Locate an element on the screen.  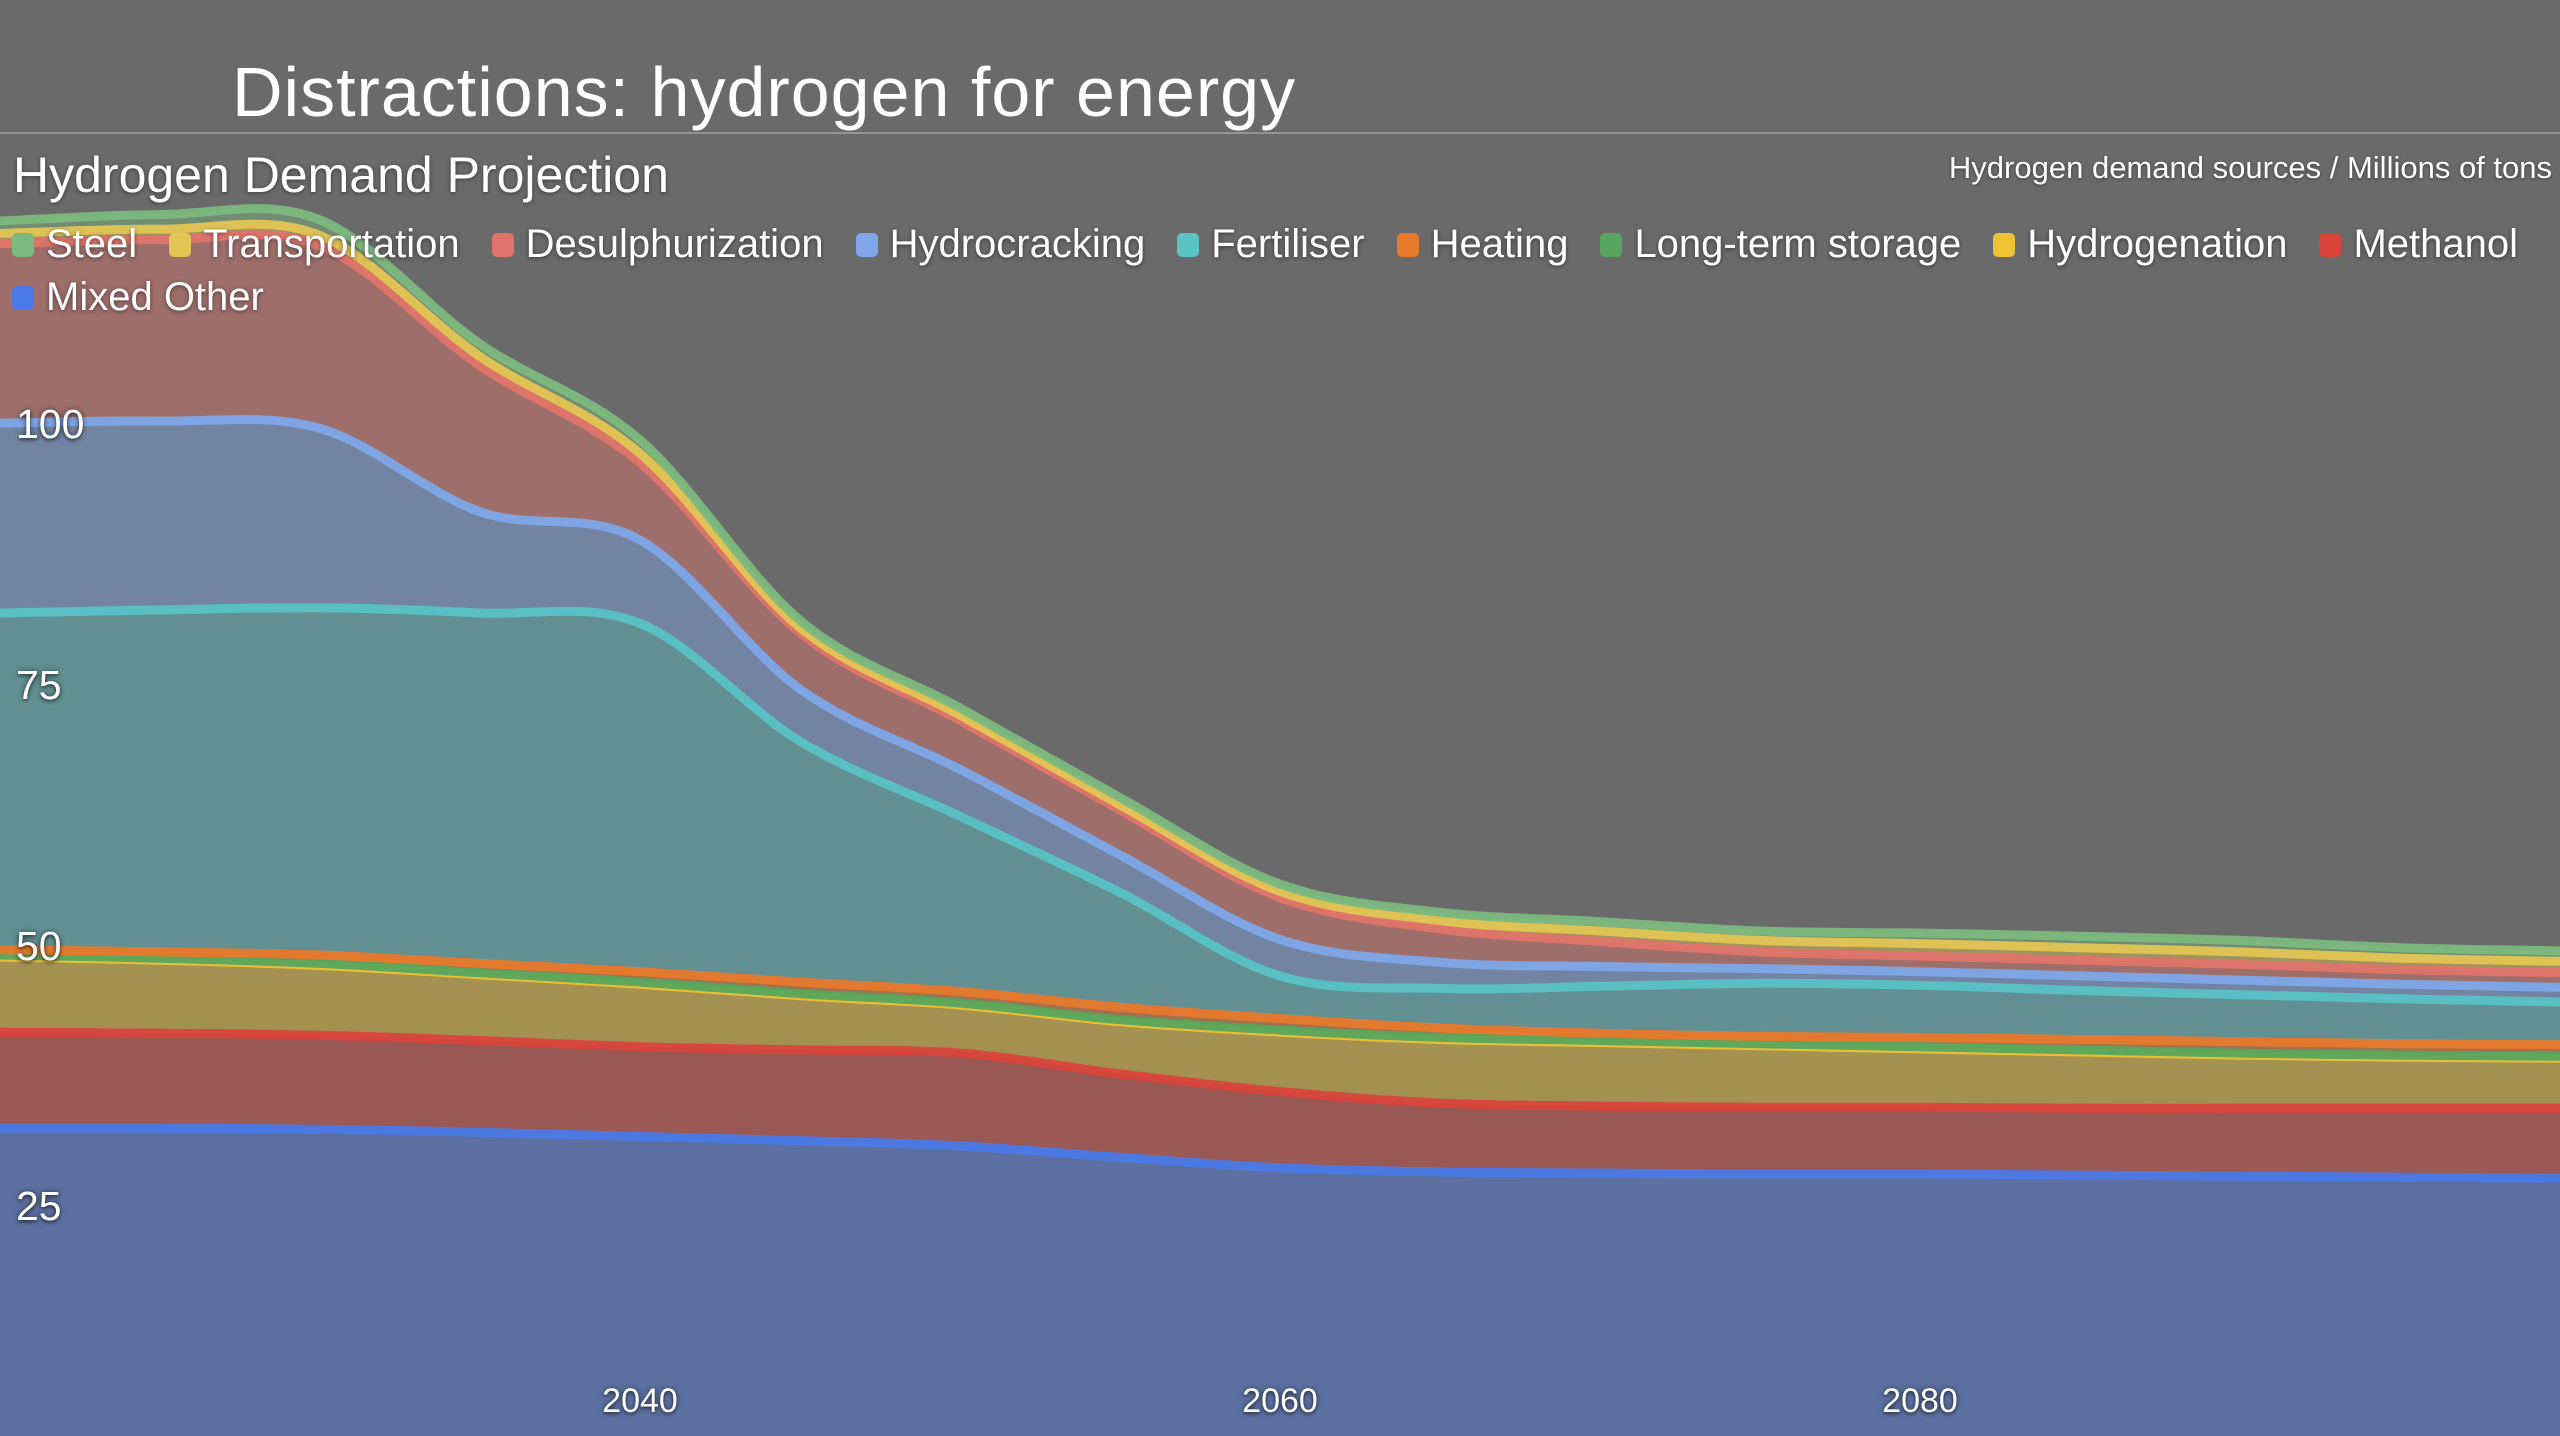
legend-label: Hydrogenation is located at coordinates (2157, 244).